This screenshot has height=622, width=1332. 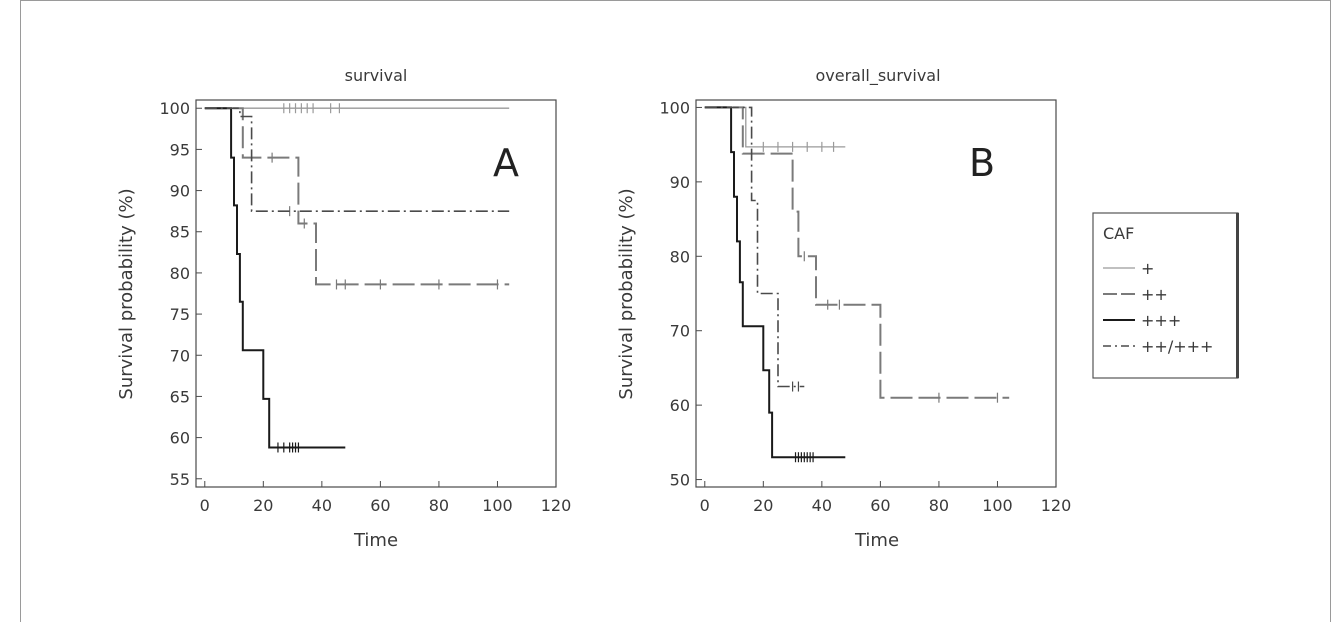 I want to click on panel-a-series-plus-plus-plus, so click(x=275, y=278).